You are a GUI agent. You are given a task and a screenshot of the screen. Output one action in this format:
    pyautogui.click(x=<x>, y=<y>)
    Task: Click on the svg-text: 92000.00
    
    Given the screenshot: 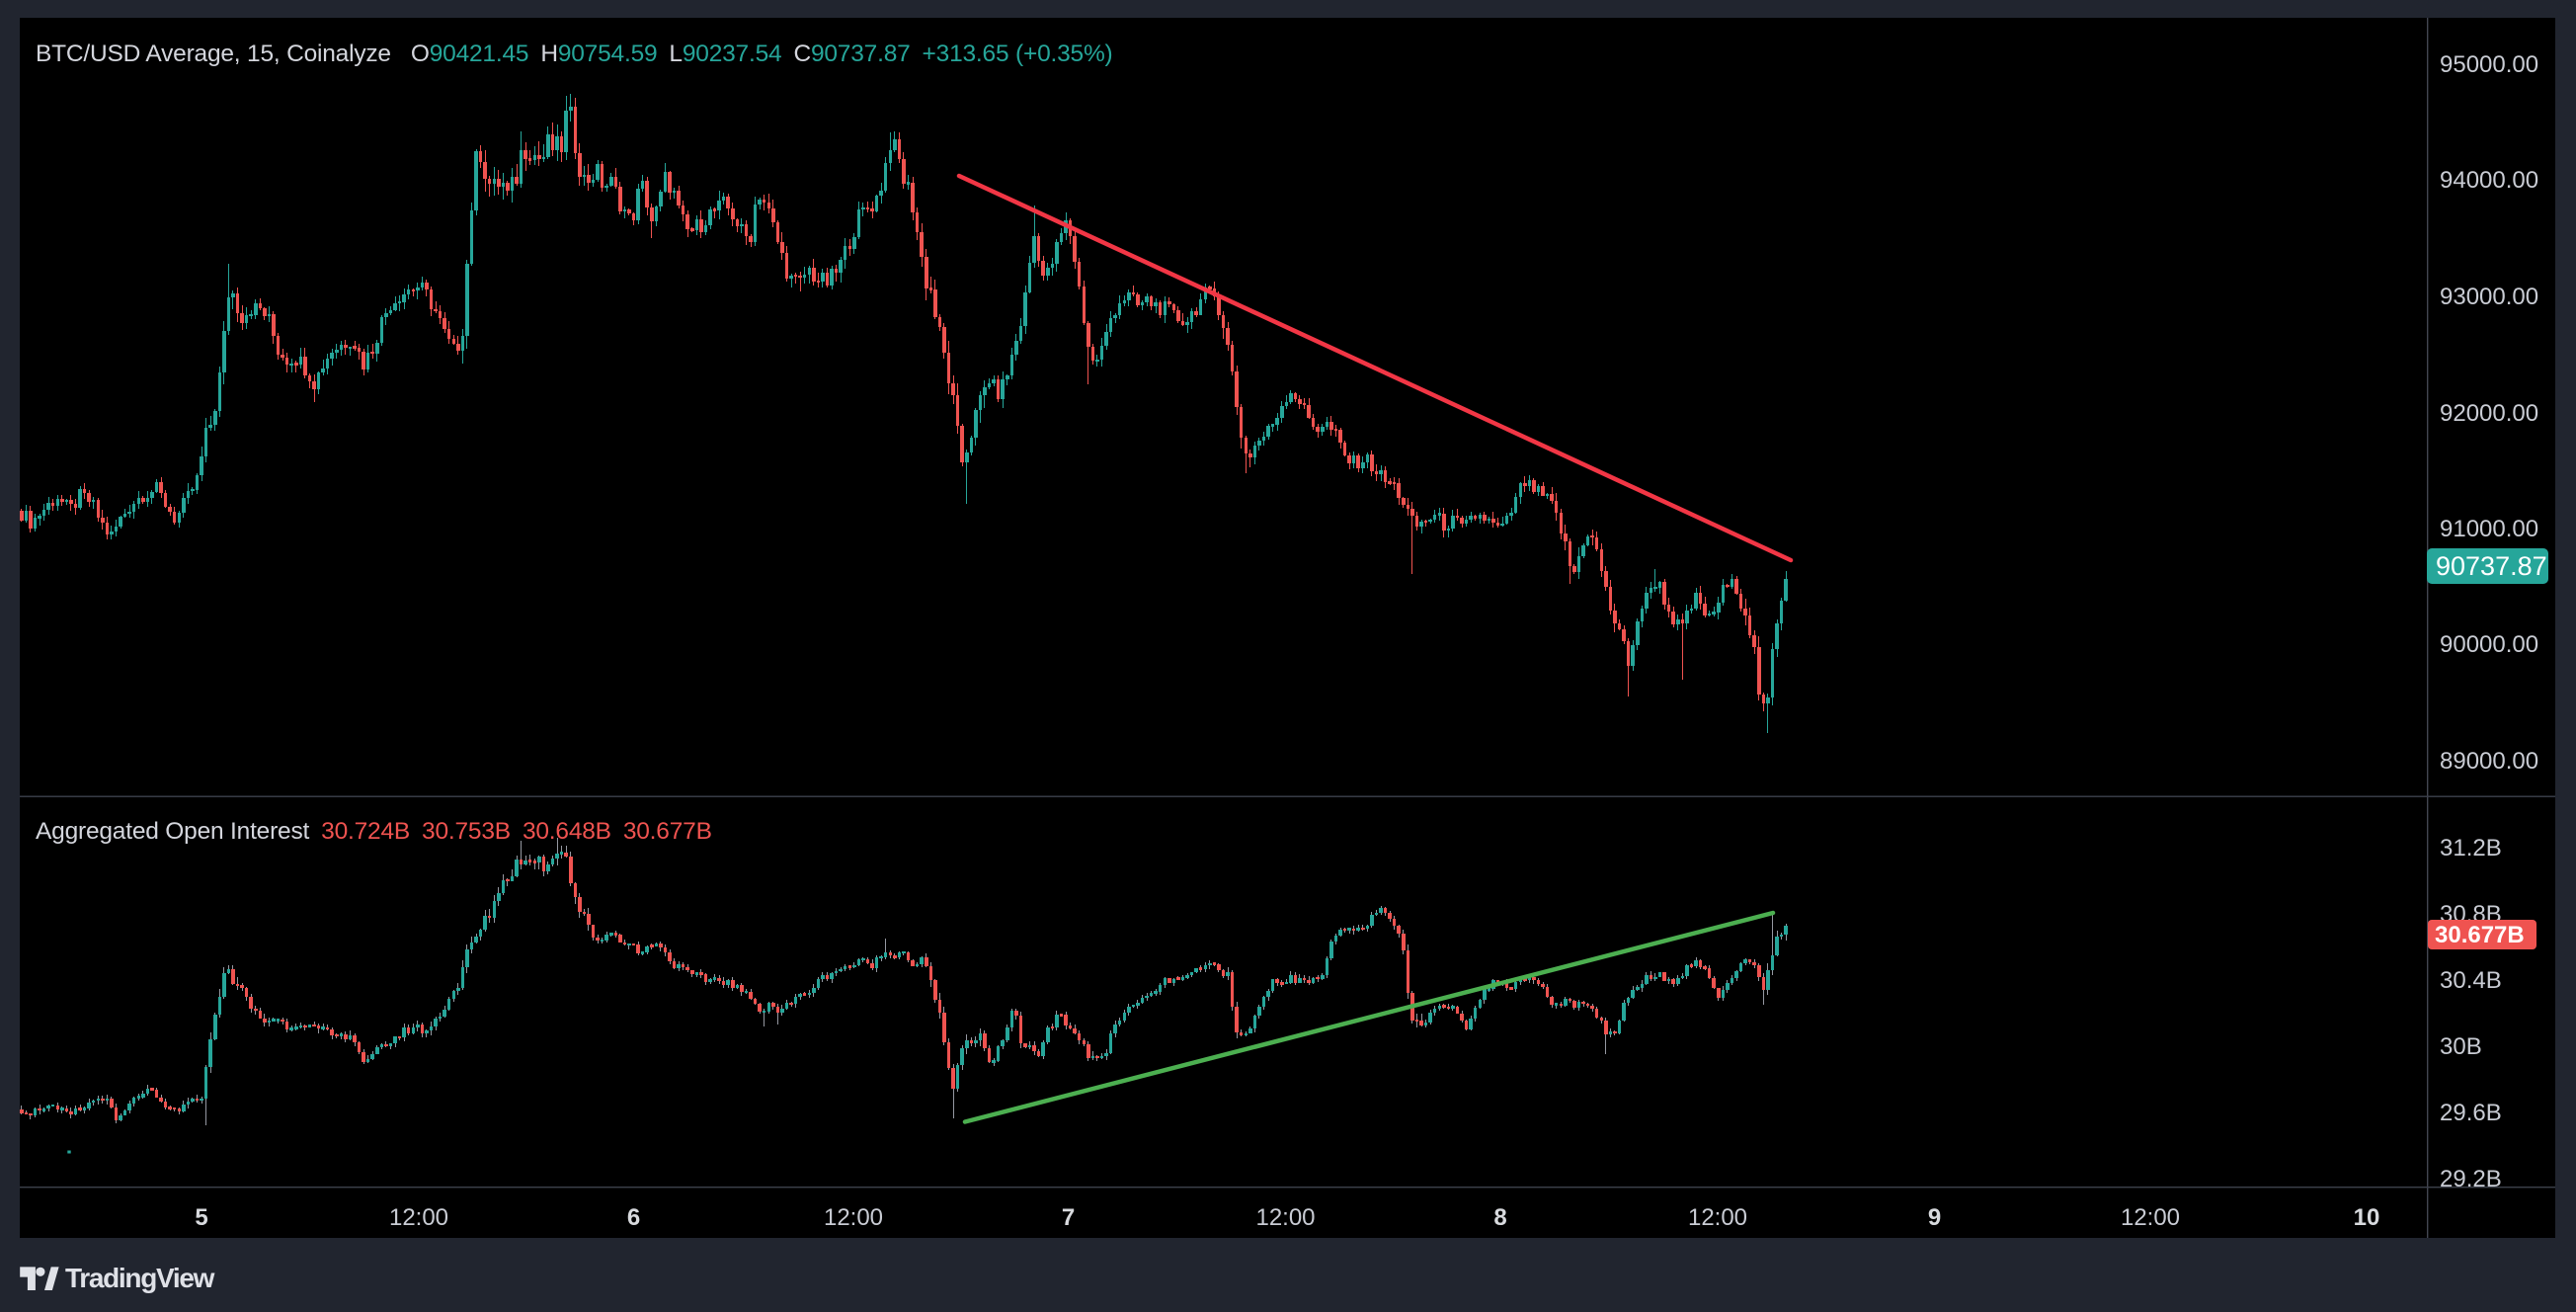 What is the action you would take?
    pyautogui.click(x=2489, y=413)
    